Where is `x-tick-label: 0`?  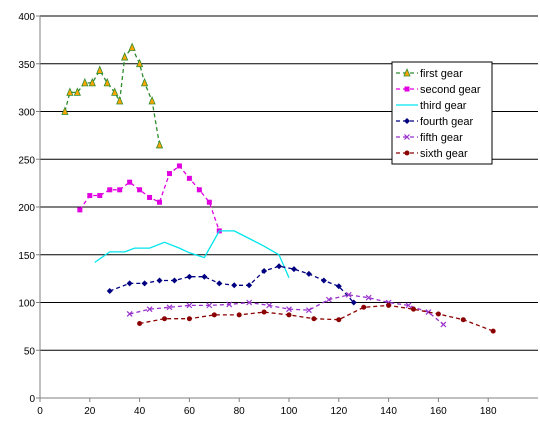 x-tick-label: 0 is located at coordinates (40, 411).